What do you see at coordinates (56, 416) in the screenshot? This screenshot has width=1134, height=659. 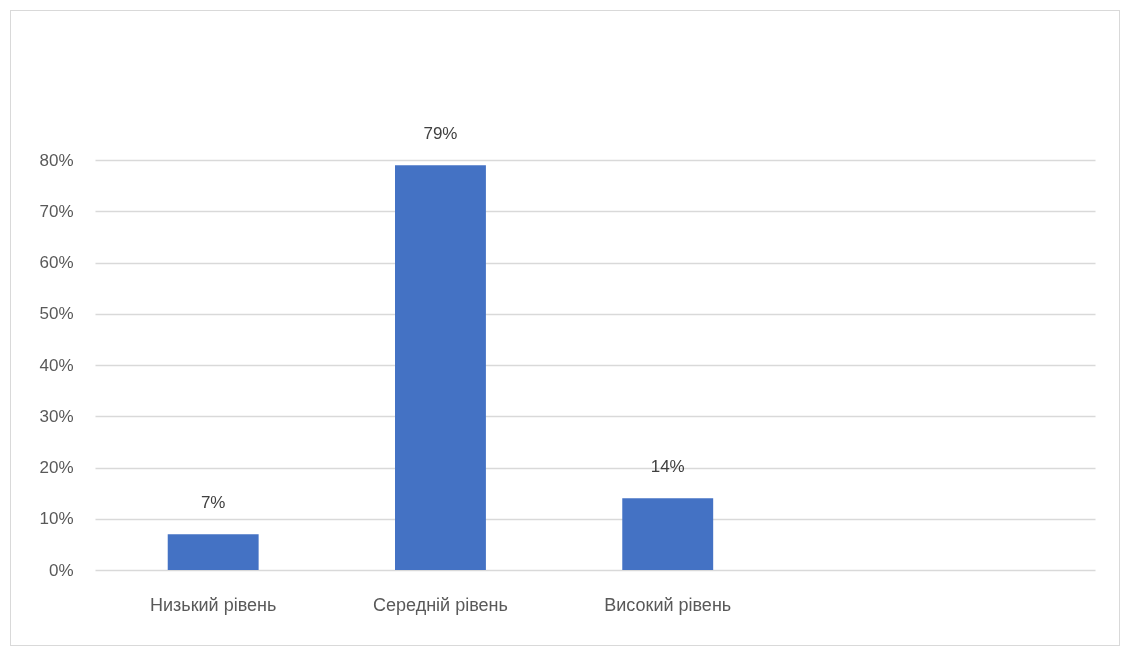 I see `y-tick-label: 30%` at bounding box center [56, 416].